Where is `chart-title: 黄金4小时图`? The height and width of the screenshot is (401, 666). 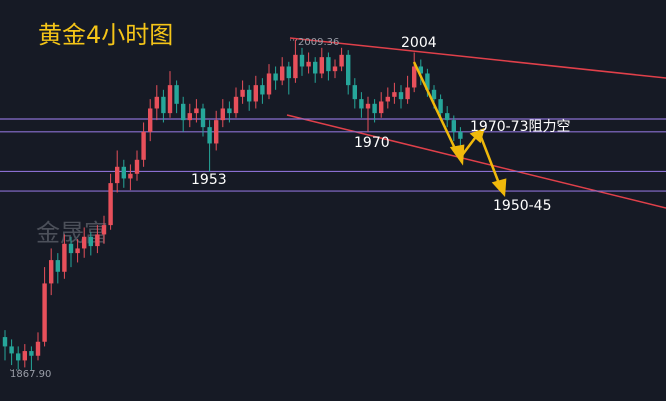
chart-title: 黄金4小时图 is located at coordinates (105, 35).